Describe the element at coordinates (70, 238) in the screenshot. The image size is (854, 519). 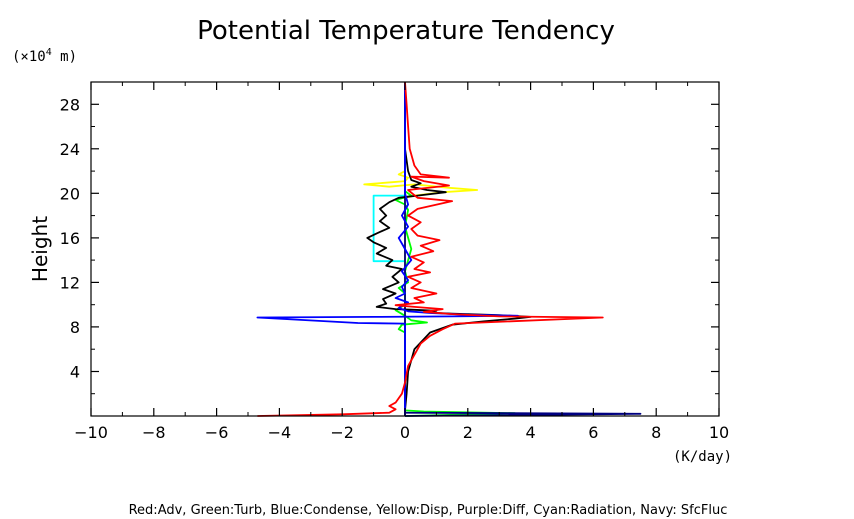
I see `y-tick-label: 16` at that location.